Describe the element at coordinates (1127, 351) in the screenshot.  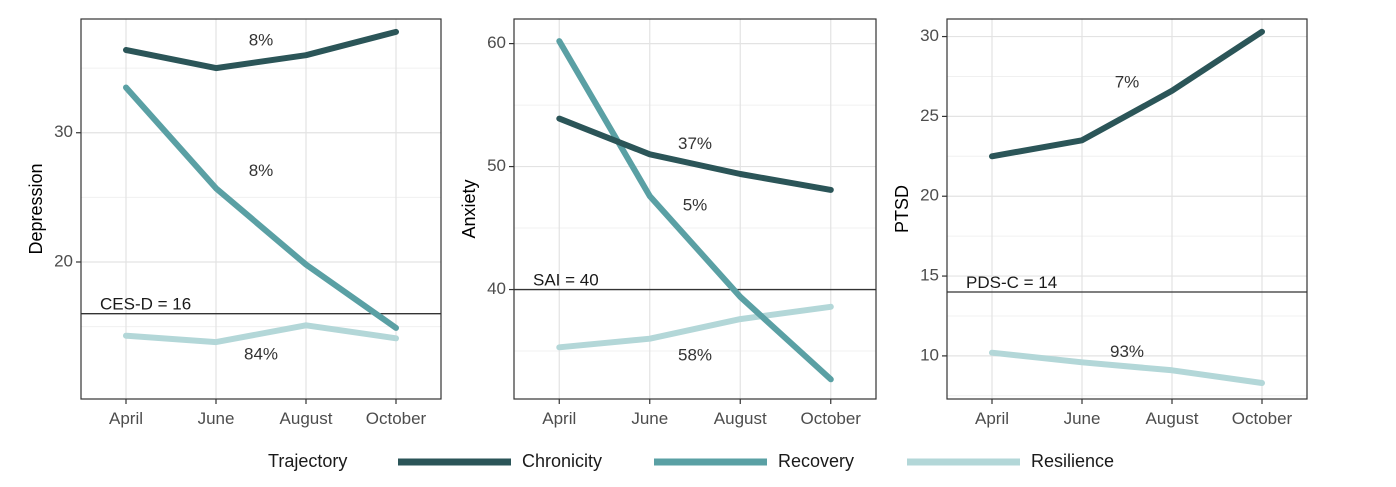
I see `series-label-resilience: 93%` at that location.